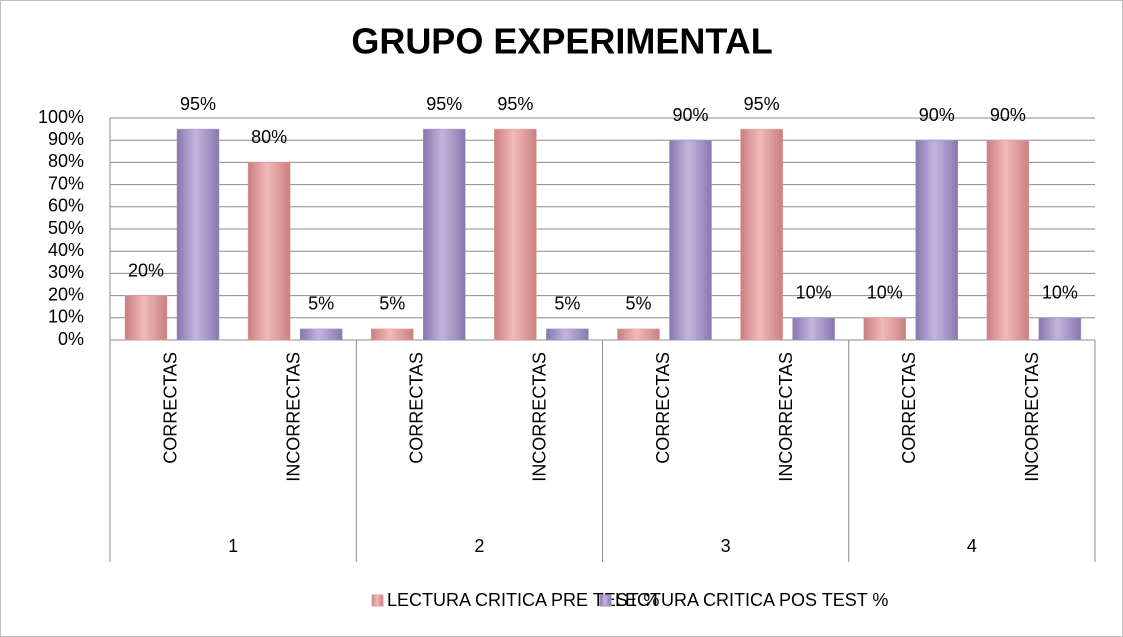 Image resolution: width=1123 pixels, height=637 pixels. What do you see at coordinates (71, 339) in the screenshot?
I see `y-tick-label: 0%` at bounding box center [71, 339].